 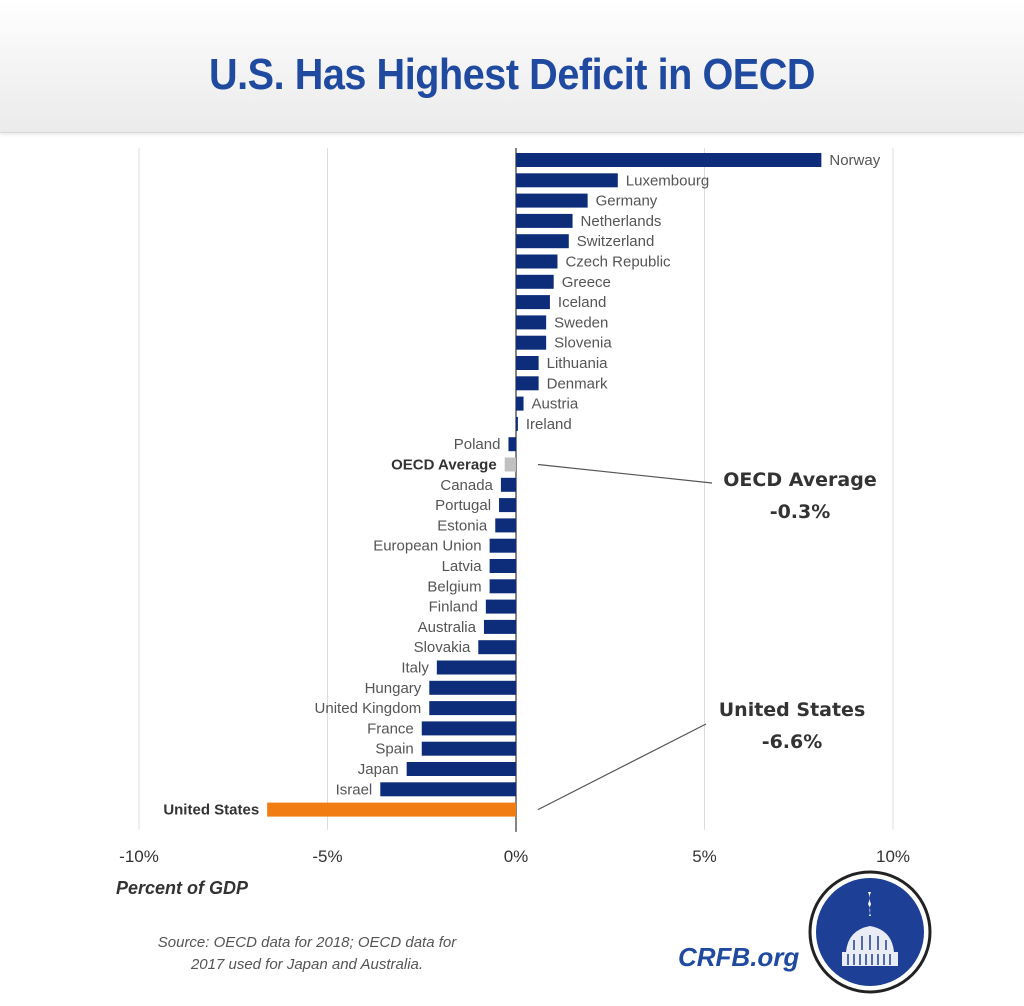 What do you see at coordinates (415, 668) in the screenshot?
I see `category-label: Italy` at bounding box center [415, 668].